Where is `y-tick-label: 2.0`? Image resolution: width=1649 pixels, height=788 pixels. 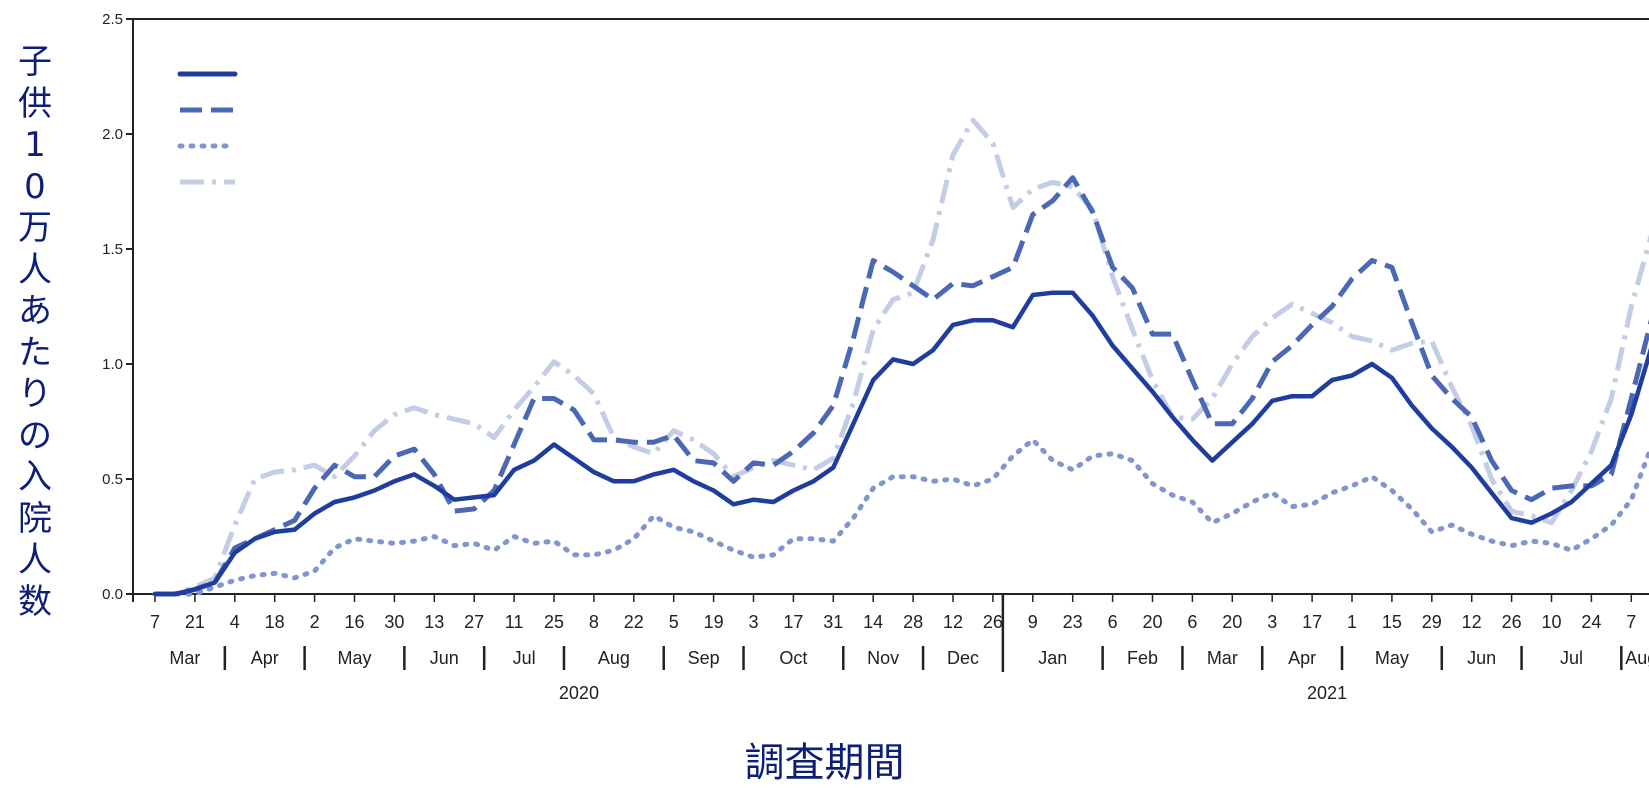 y-tick-label: 2.0 is located at coordinates (112, 134).